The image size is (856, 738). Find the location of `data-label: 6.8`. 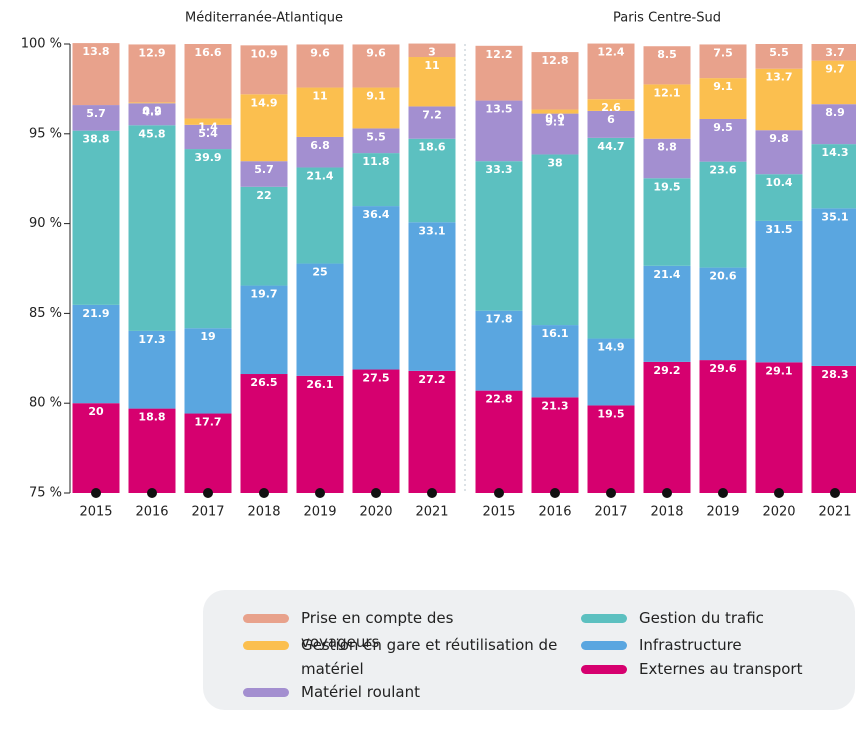

data-label: 6.8 is located at coordinates (320, 145).